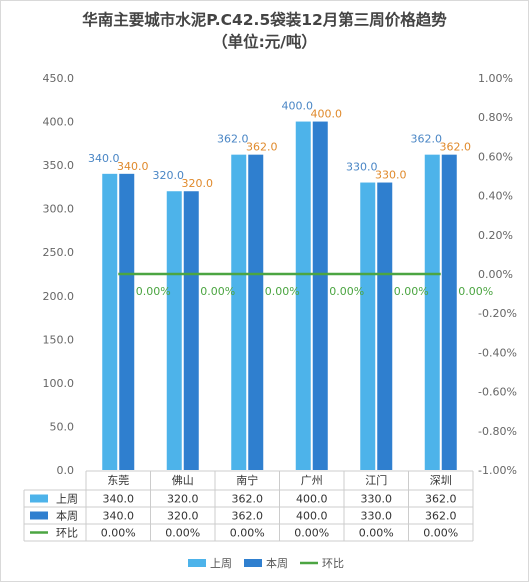 This screenshot has height=582, width=529. Describe the element at coordinates (133, 166) in the screenshot. I see `data-label-本周: 340.0` at that location.